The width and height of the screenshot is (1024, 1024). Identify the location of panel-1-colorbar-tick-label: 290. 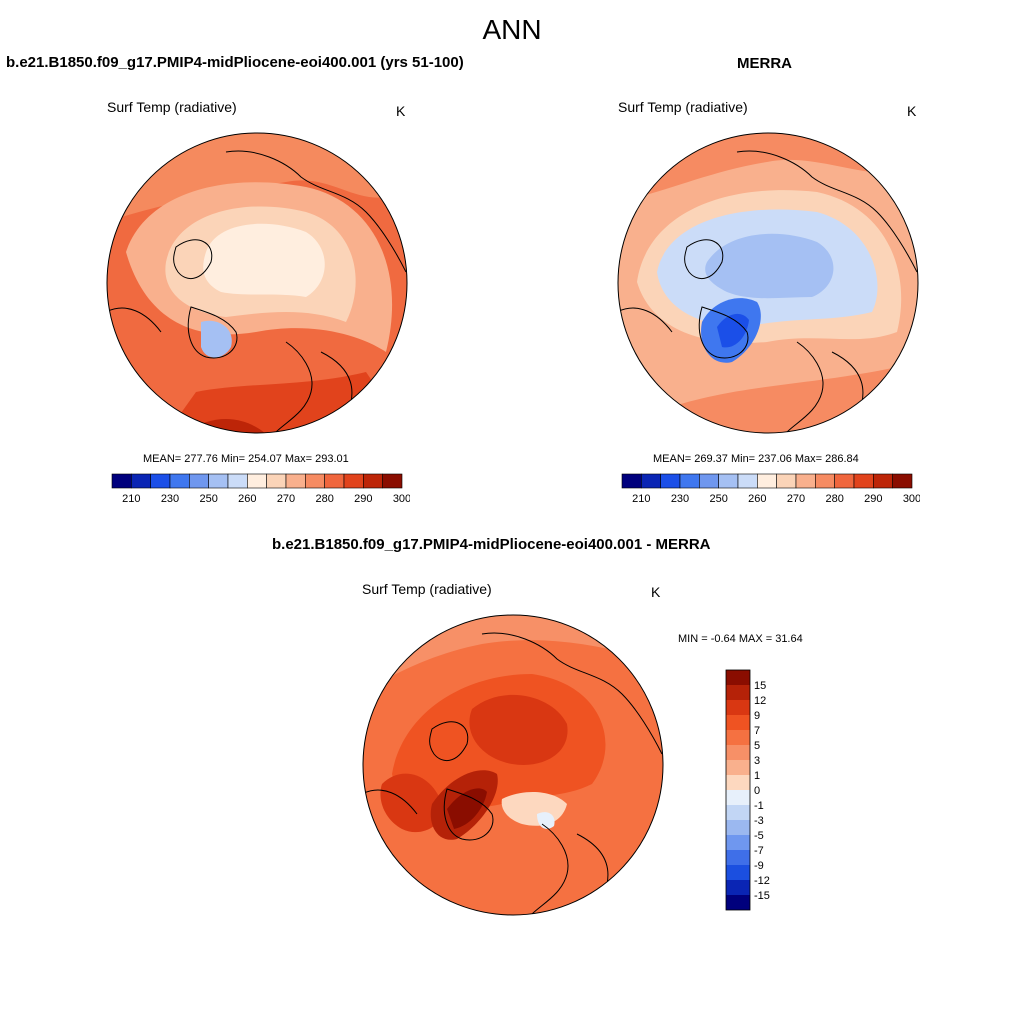
(363, 499).